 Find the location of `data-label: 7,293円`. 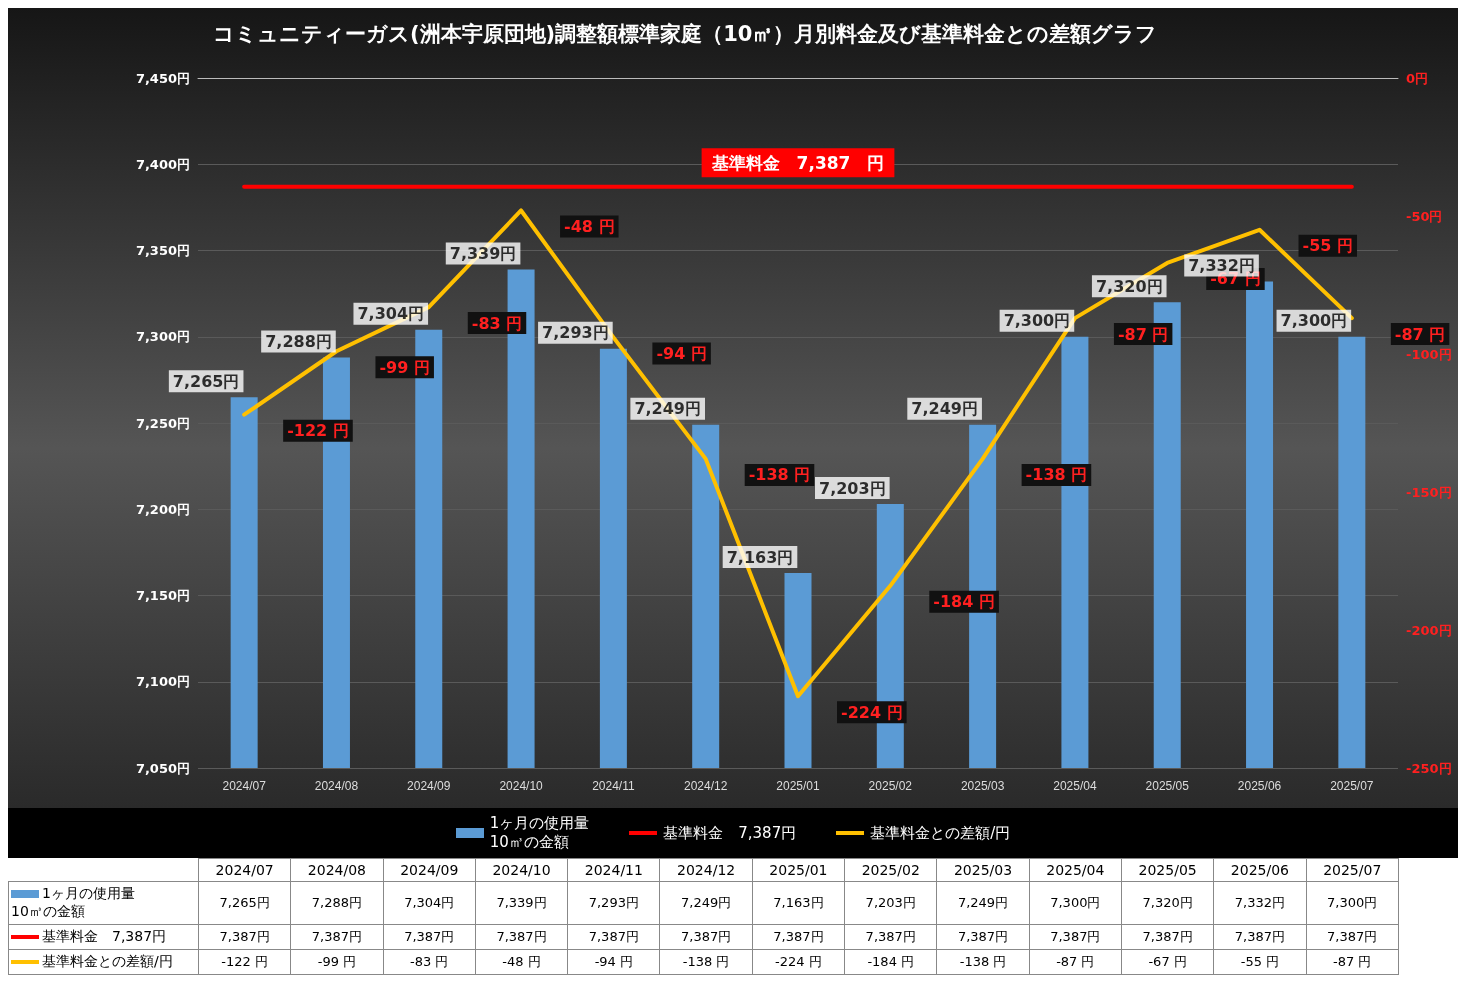

data-label: 7,293円 is located at coordinates (613, 903).